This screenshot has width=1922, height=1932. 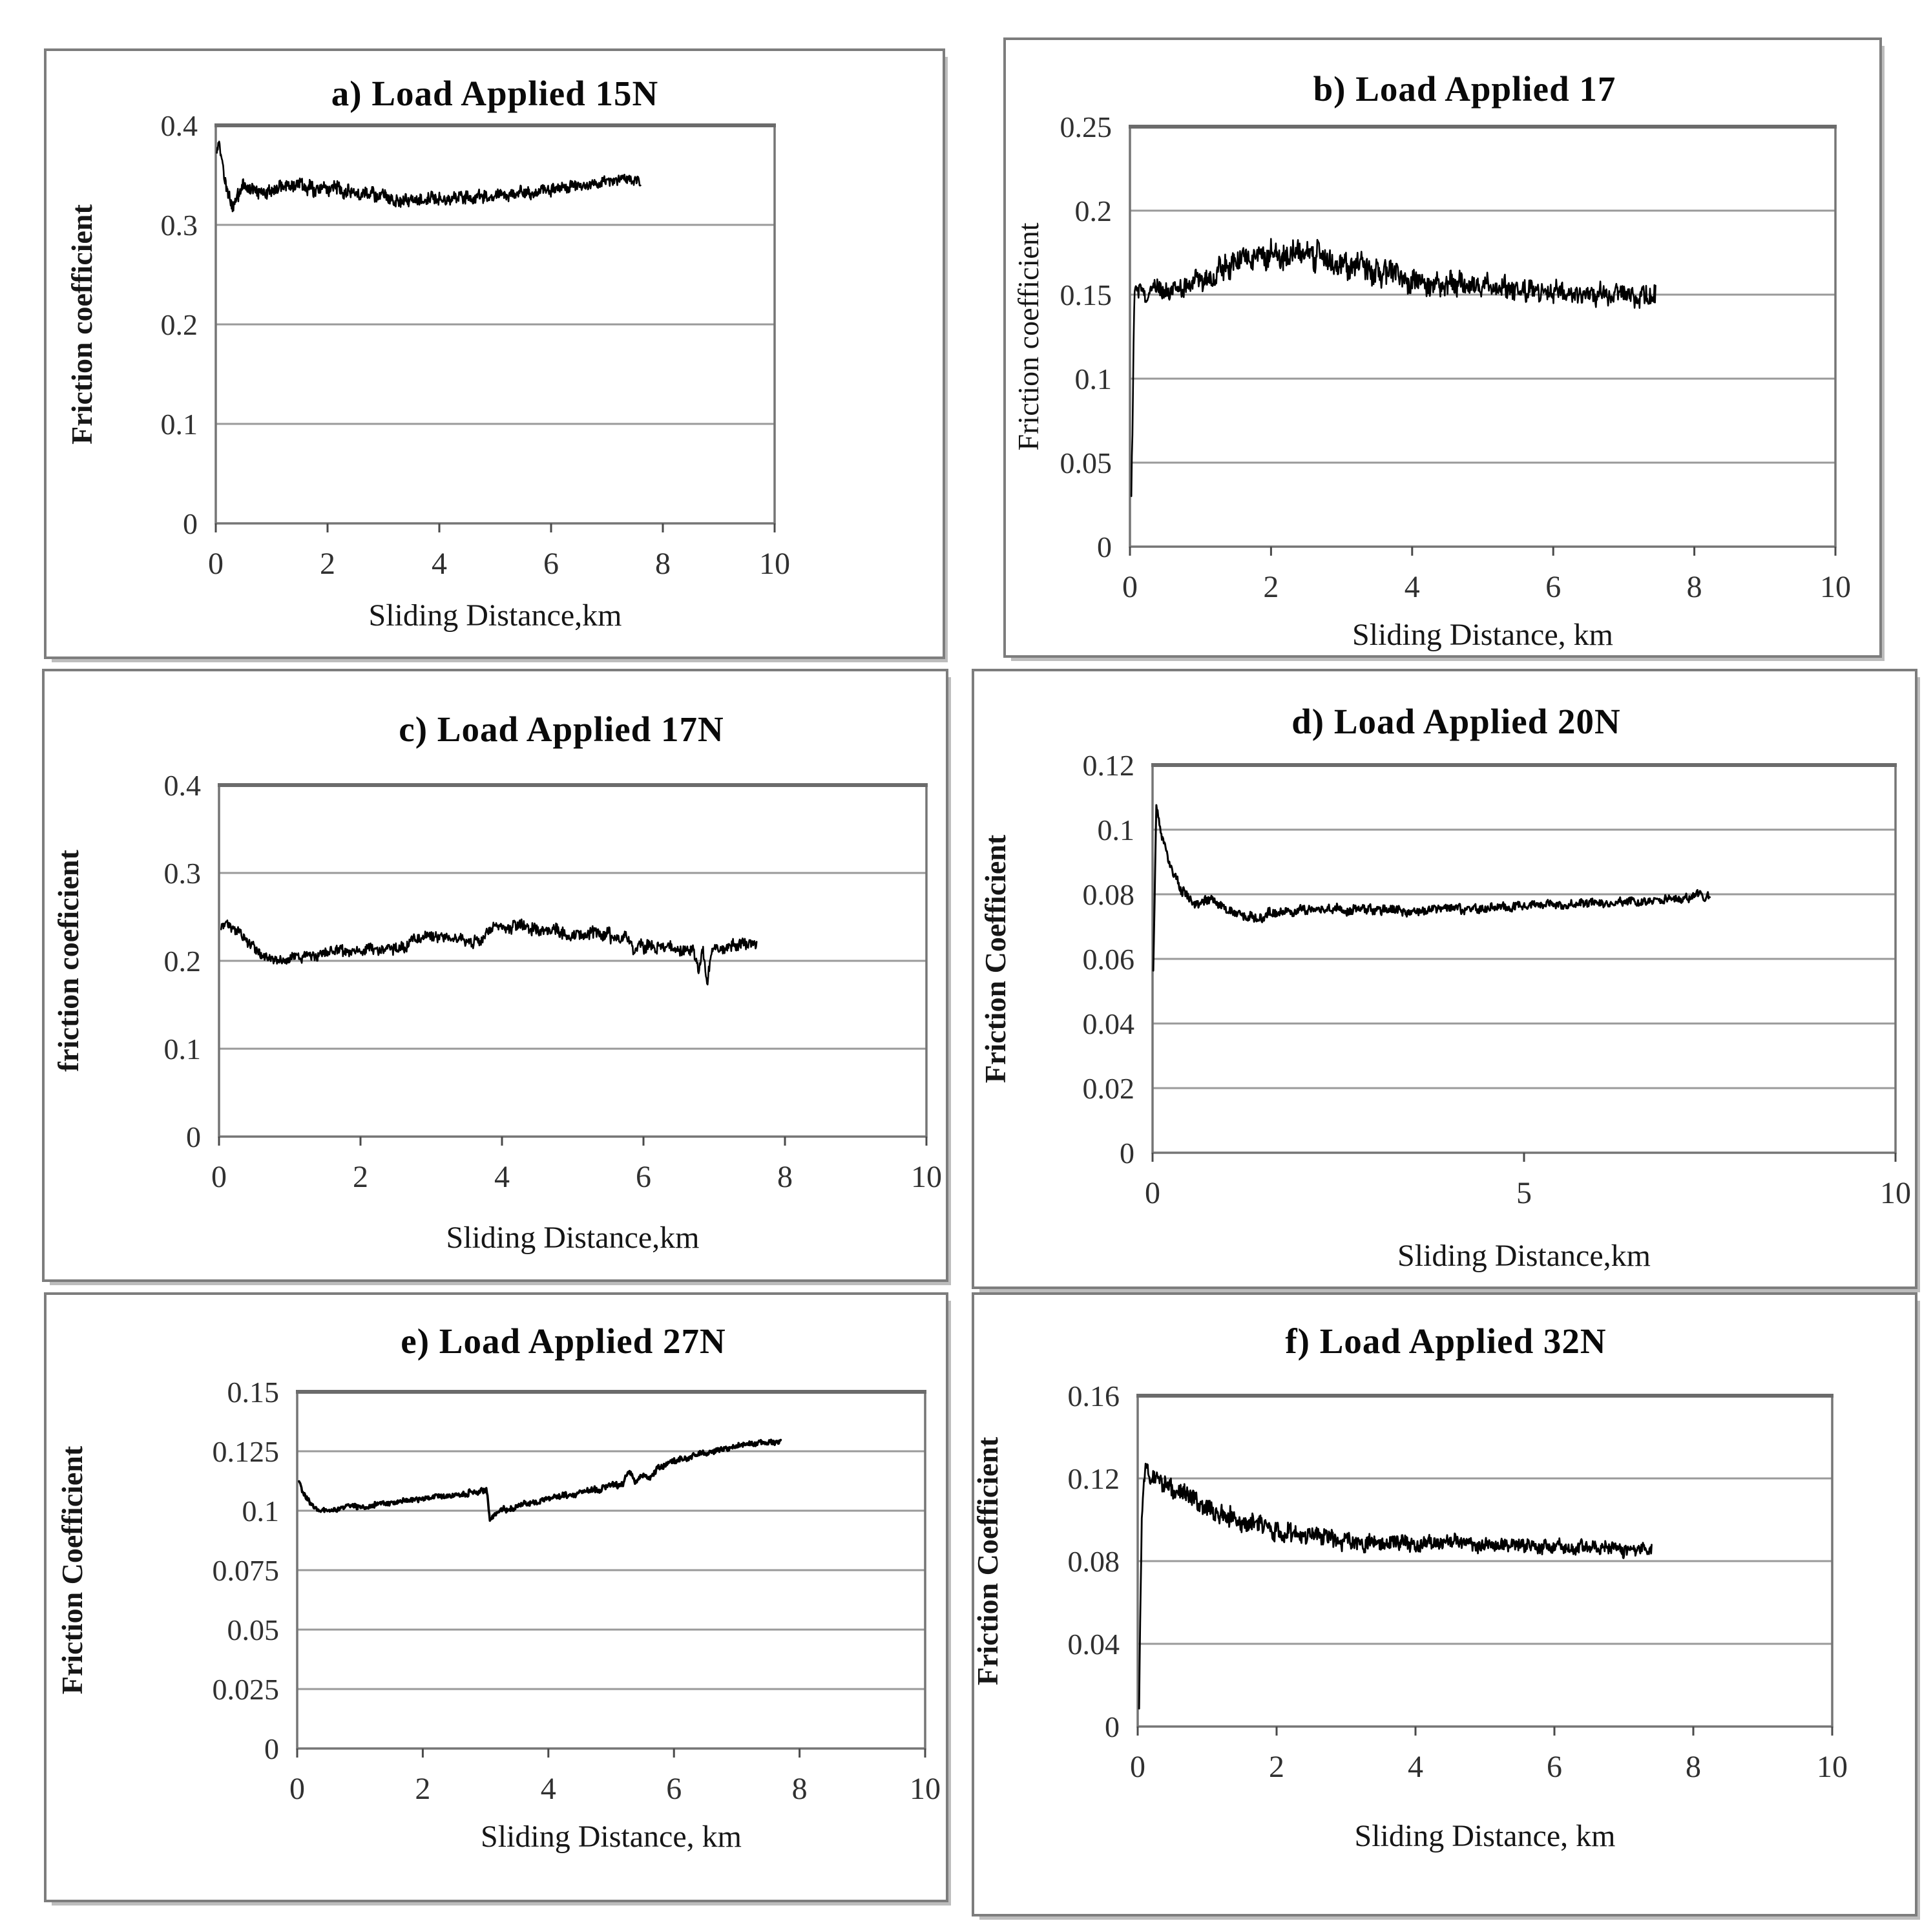 What do you see at coordinates (1456, 722) in the screenshot?
I see `panel-title-d: d) Load Applied 20N` at bounding box center [1456, 722].